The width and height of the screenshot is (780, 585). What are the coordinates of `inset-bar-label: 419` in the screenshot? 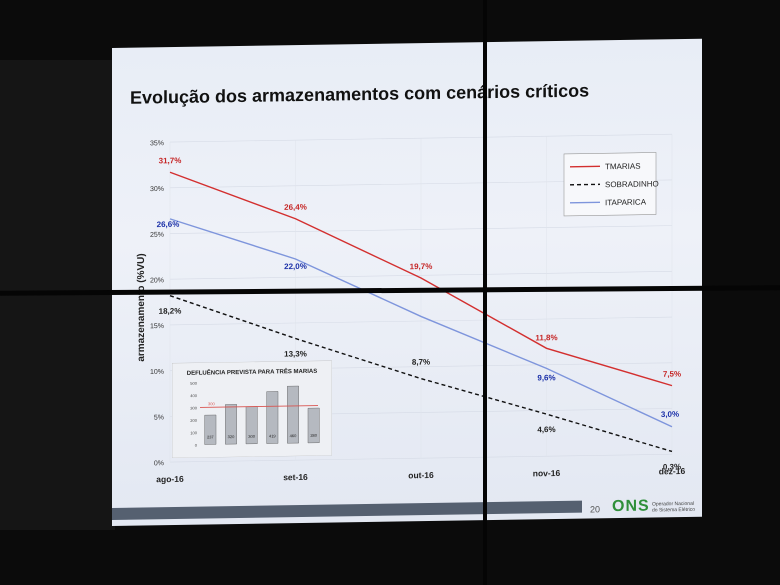 It's located at (272, 435).